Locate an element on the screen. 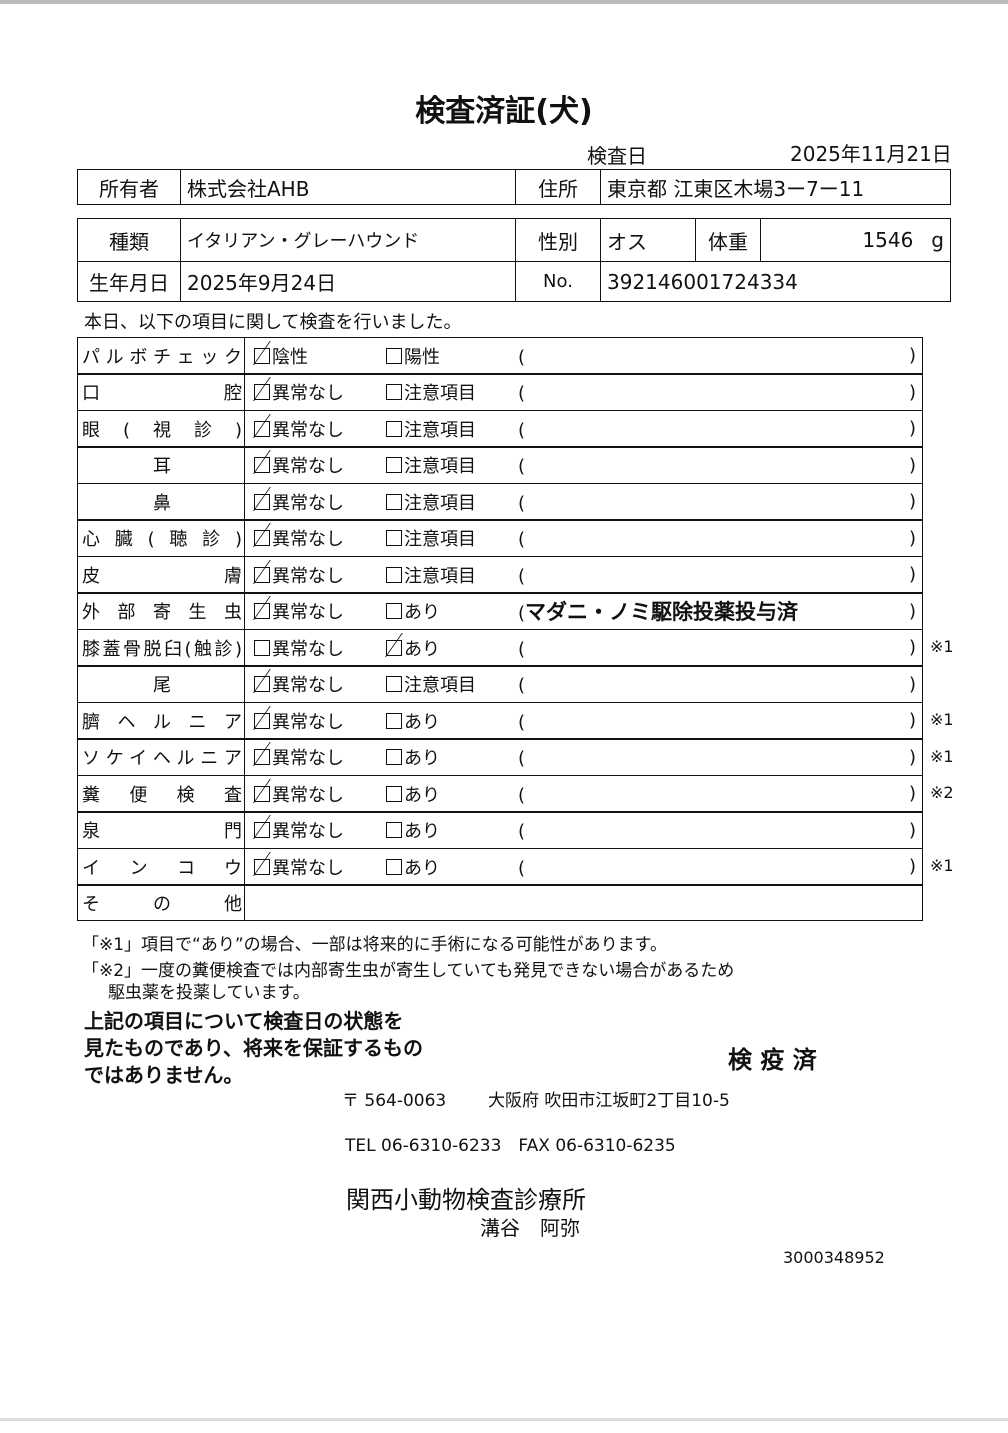  row-label: 臍ヘルニア is located at coordinates (162, 722).